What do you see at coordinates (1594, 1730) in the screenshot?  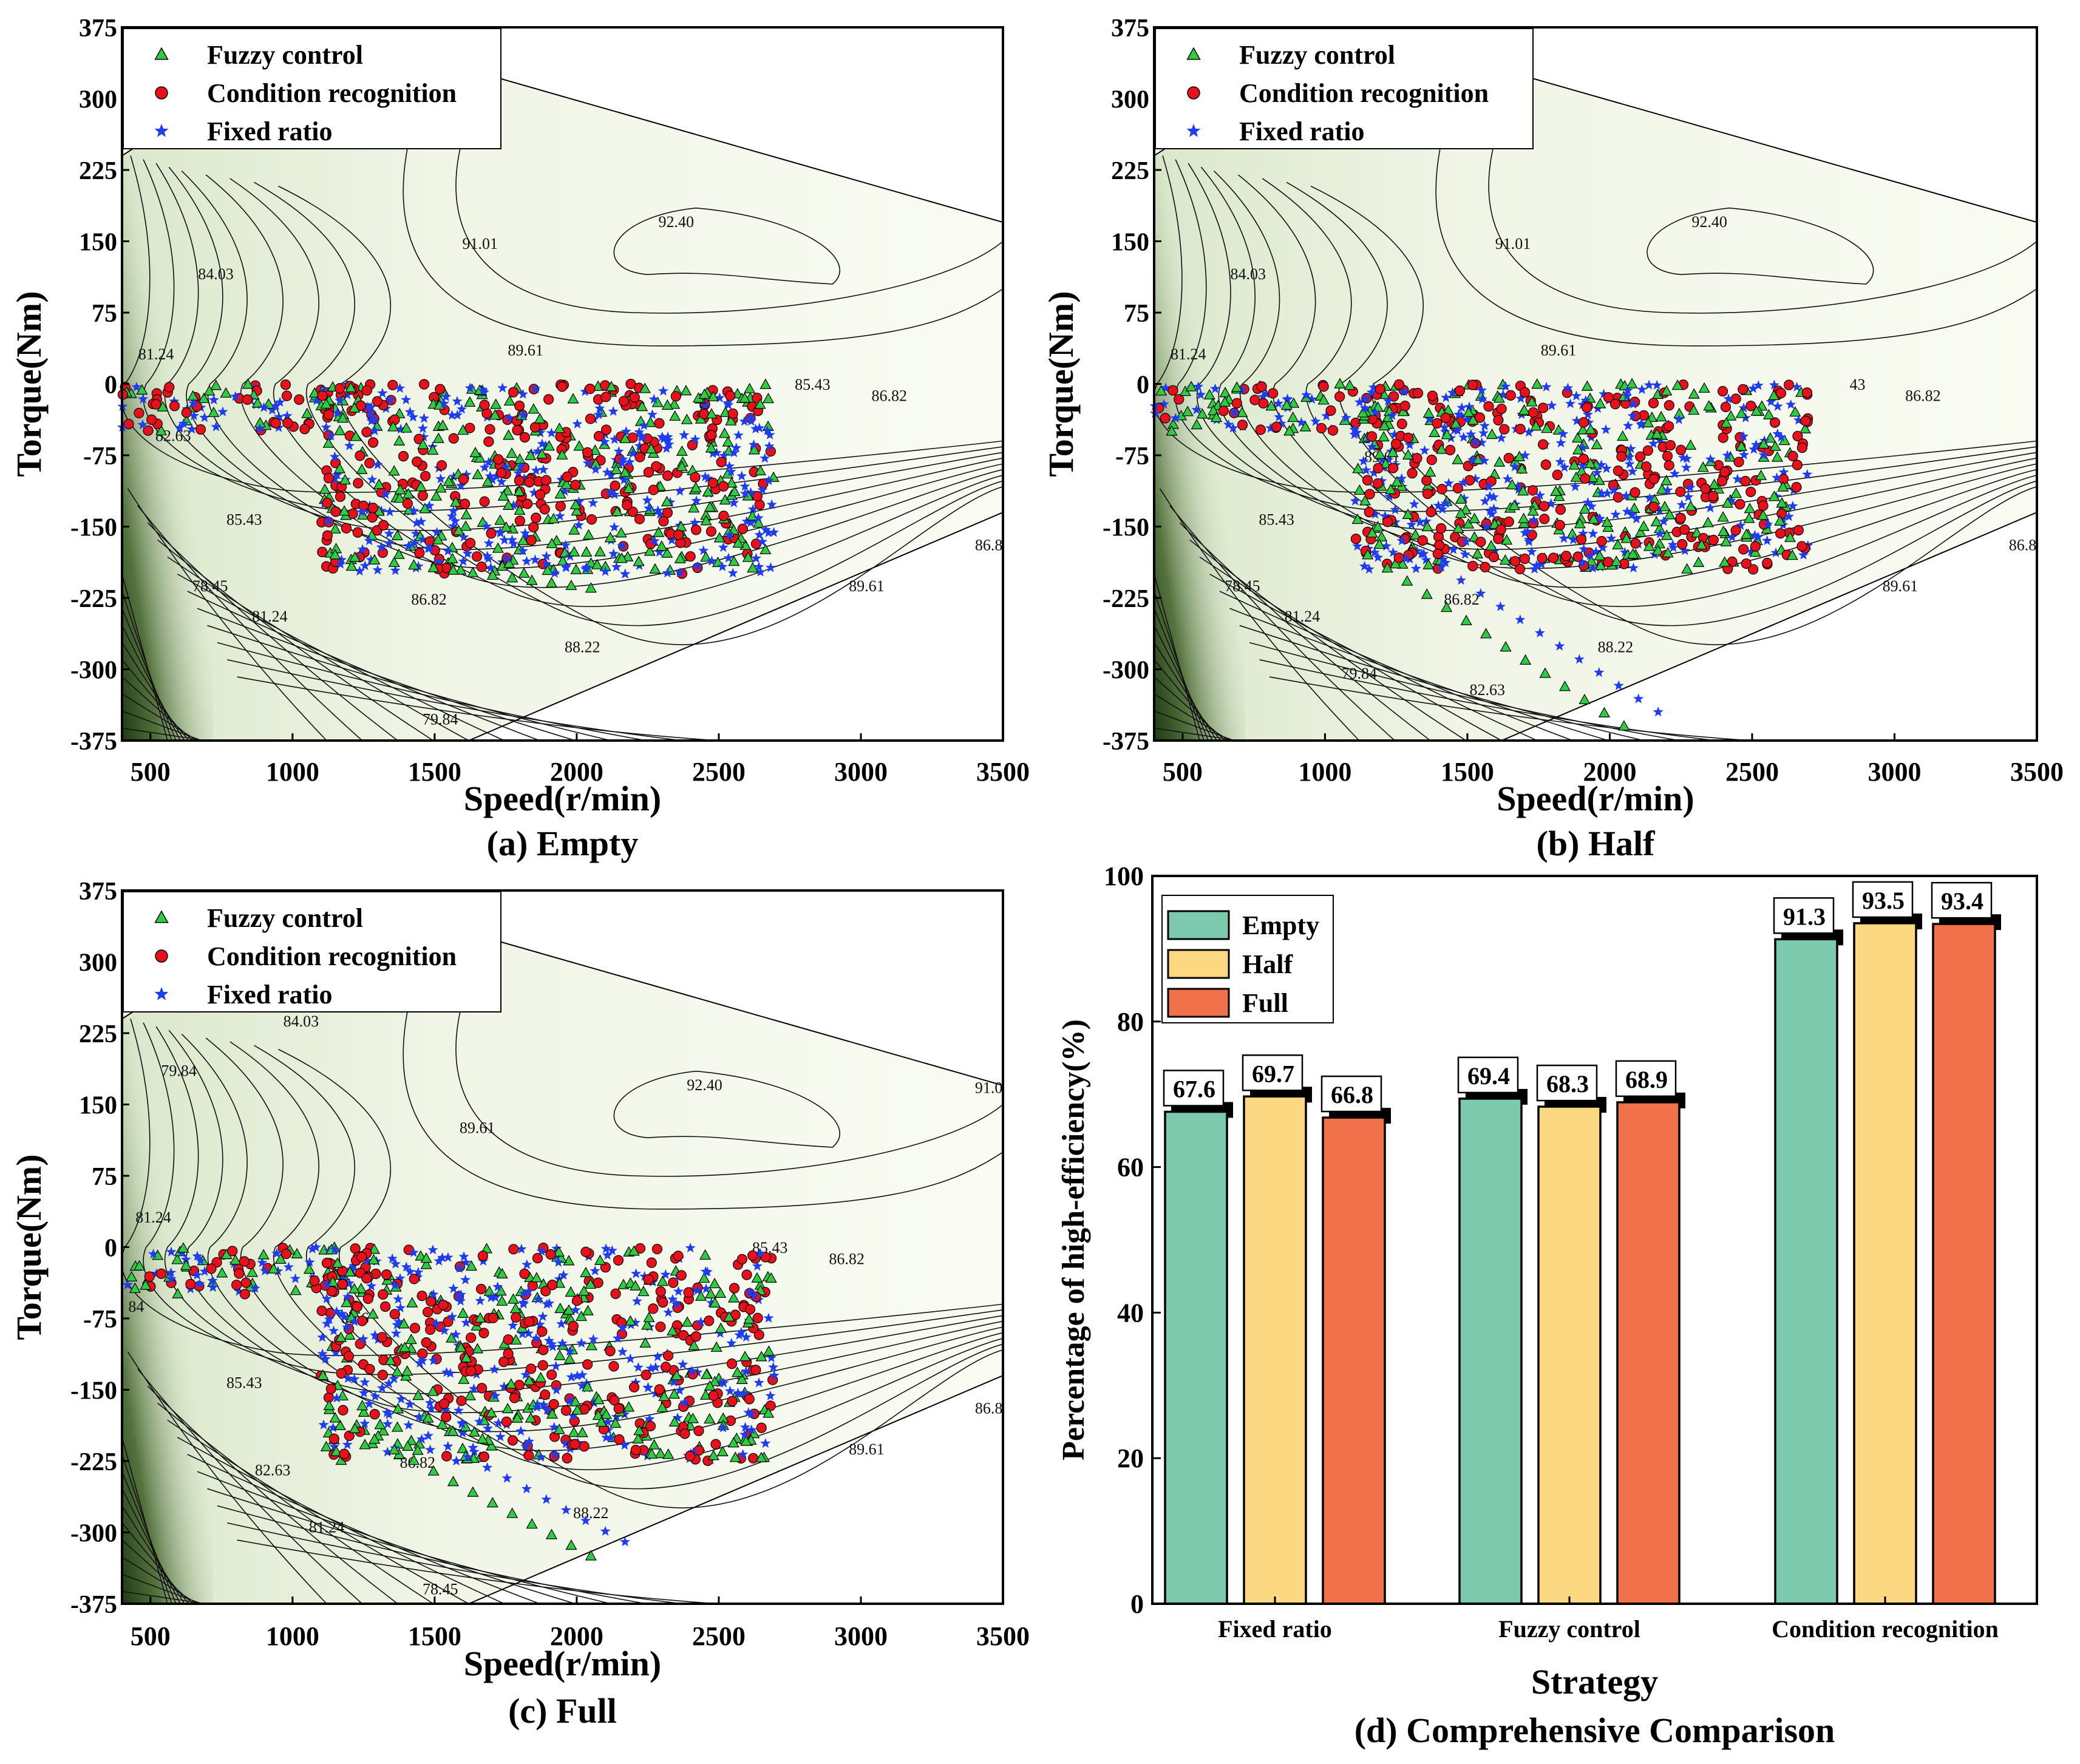 I see `panel-caption: (d) Comprehensive Comparison` at bounding box center [1594, 1730].